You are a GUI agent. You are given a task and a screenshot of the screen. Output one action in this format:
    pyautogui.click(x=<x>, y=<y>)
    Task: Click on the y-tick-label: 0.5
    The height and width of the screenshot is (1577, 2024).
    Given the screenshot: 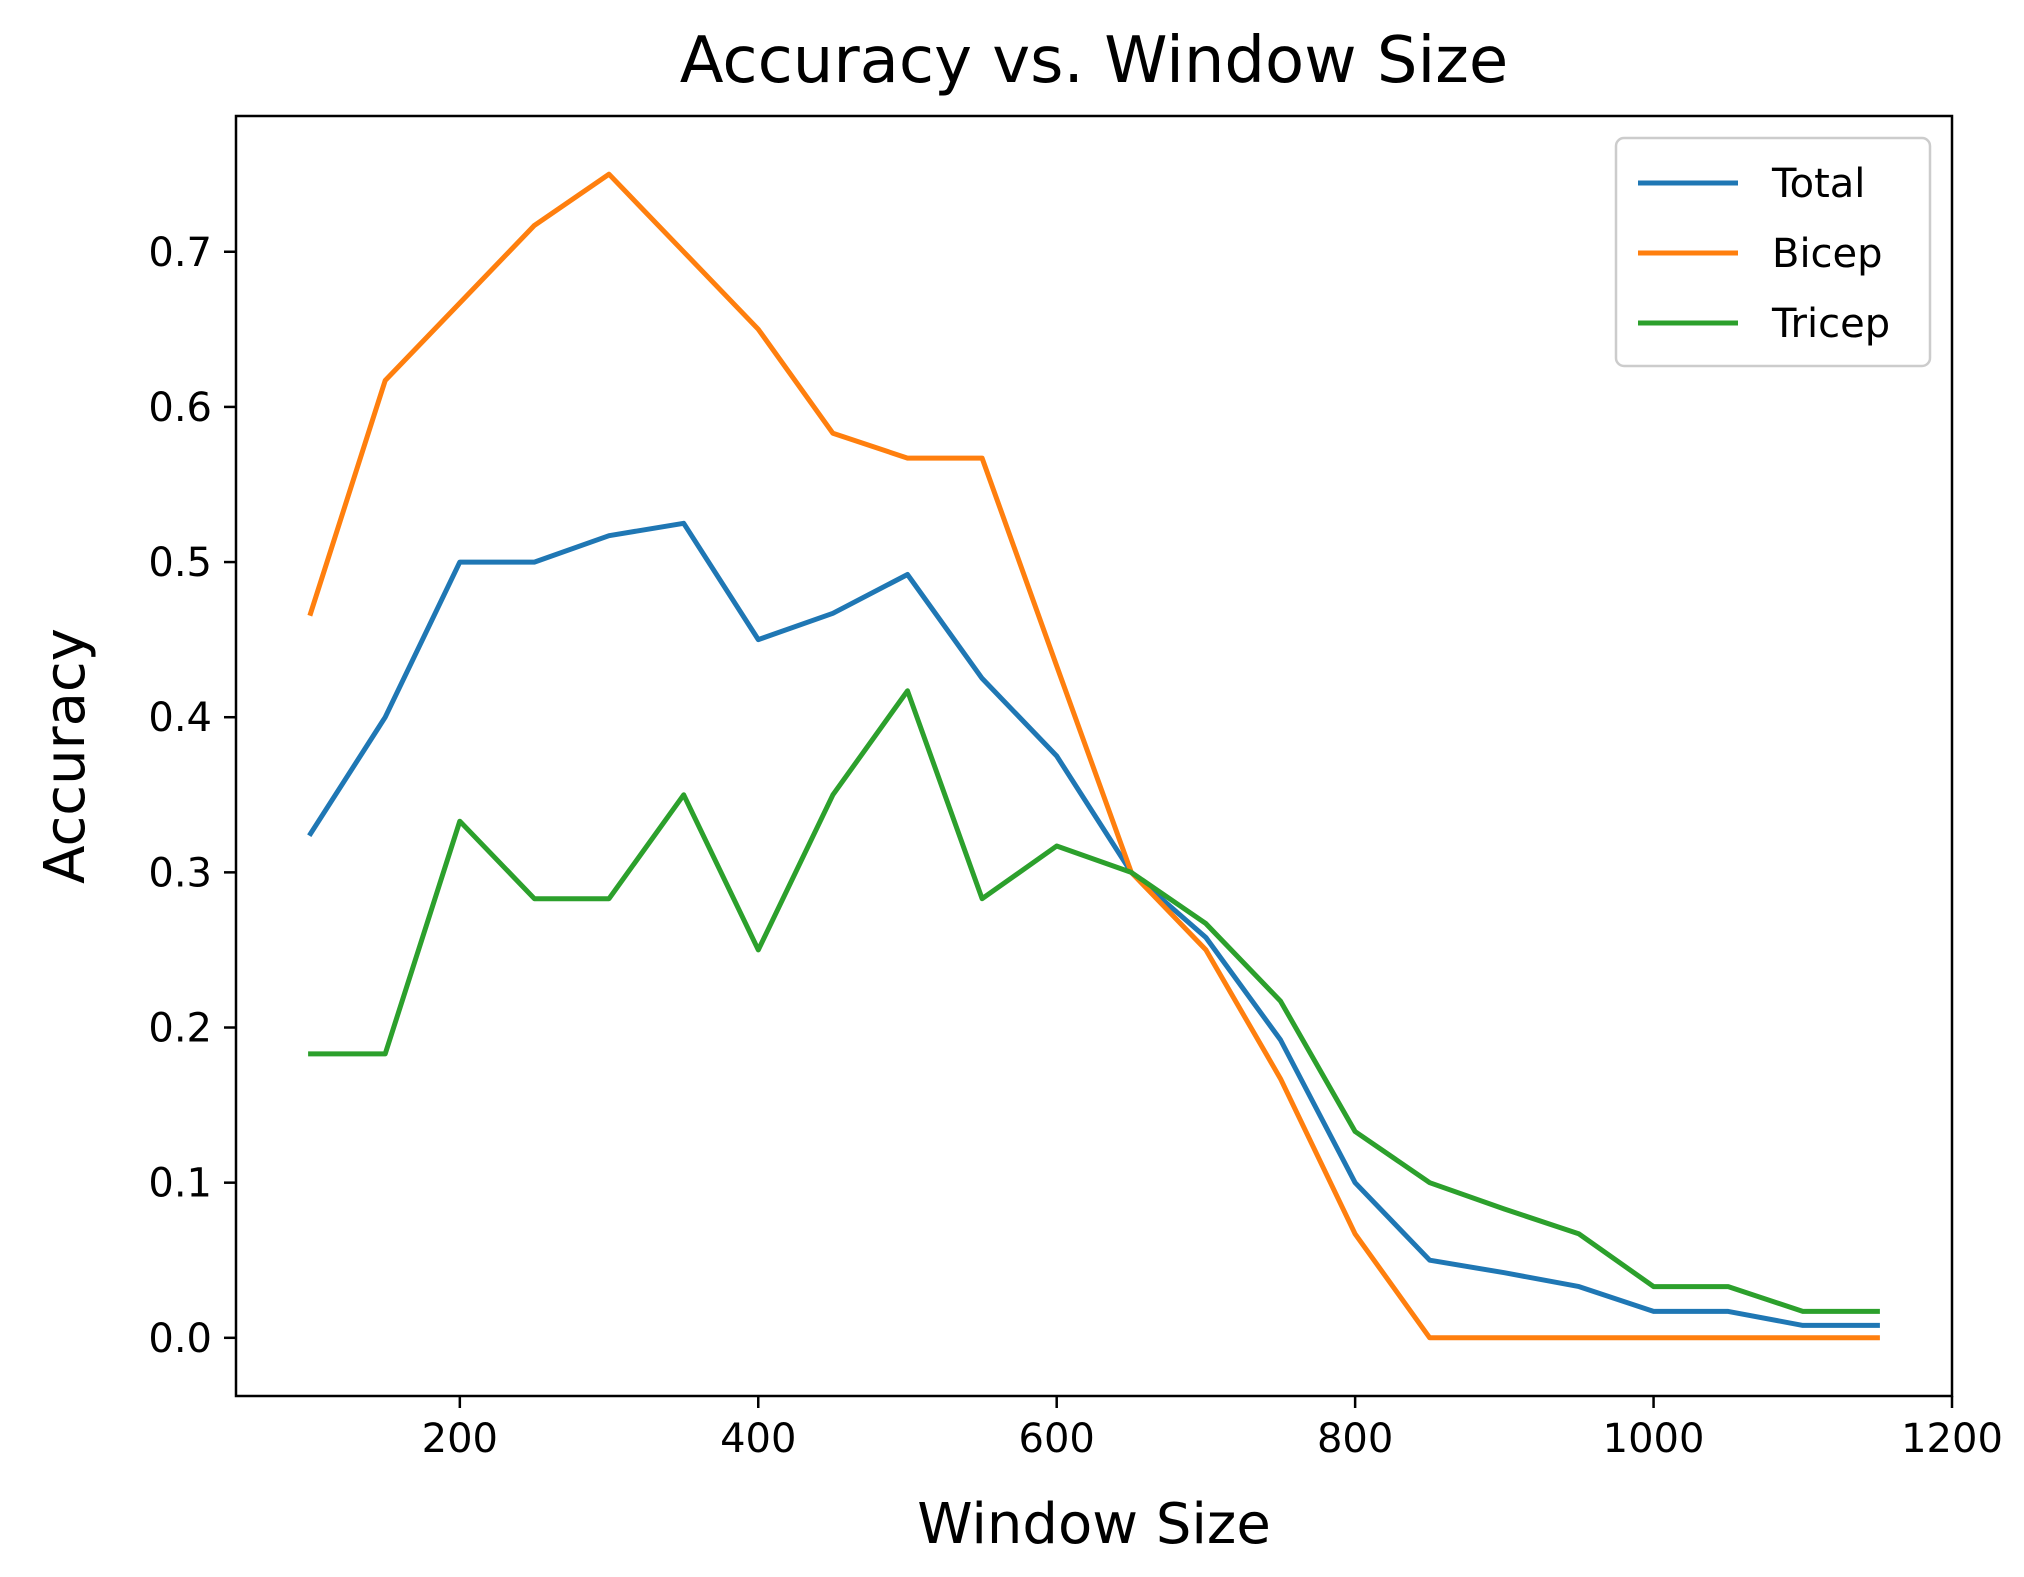 What is the action you would take?
    pyautogui.click(x=180, y=563)
    